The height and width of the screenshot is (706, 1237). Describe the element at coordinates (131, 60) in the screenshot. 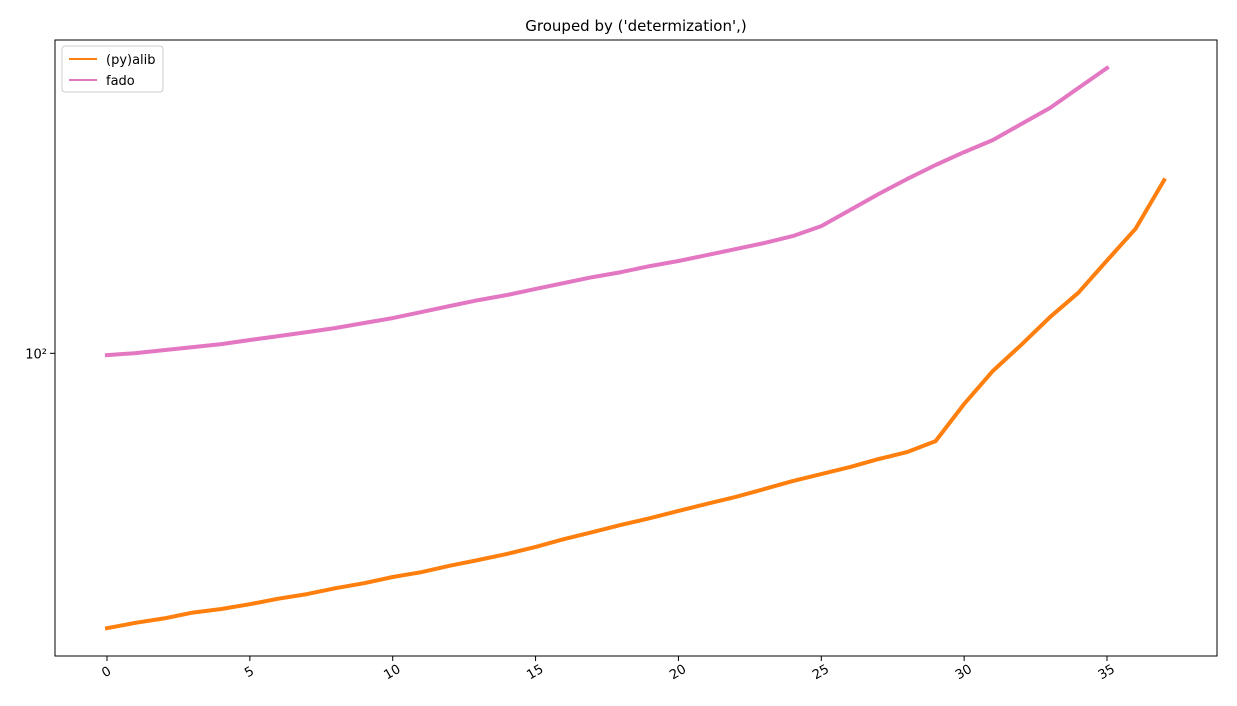

I see `legend-label: (py)alib` at that location.